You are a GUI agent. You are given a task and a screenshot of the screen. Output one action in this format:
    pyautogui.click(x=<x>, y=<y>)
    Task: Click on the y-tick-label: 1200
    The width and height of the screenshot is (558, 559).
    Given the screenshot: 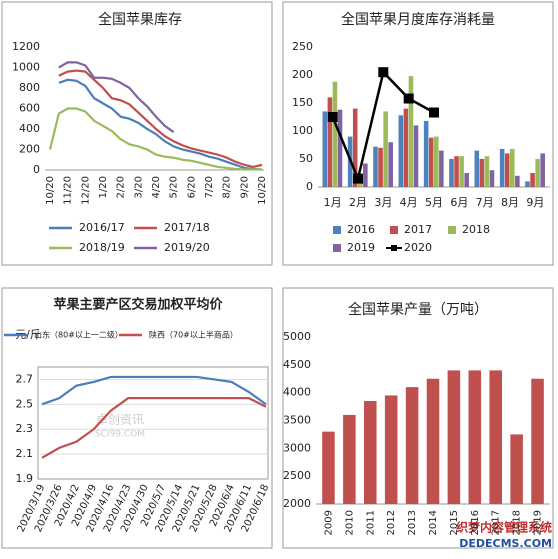 What is the action you would take?
    pyautogui.click(x=26, y=46)
    